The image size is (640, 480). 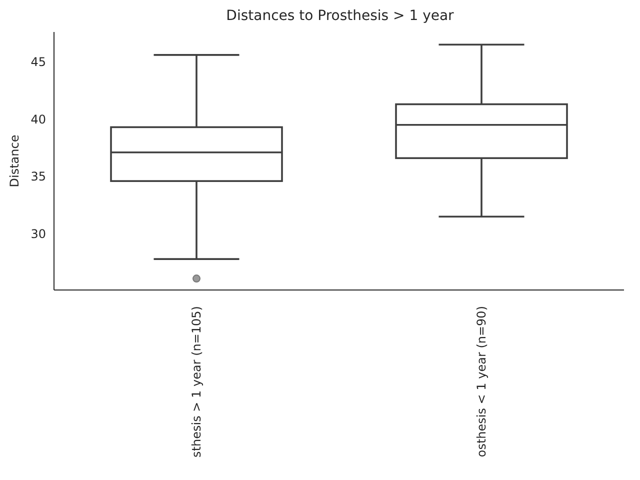 What do you see at coordinates (197, 382) in the screenshot?
I see `x-tick-label: sthesis > 1 year (n=105)` at bounding box center [197, 382].